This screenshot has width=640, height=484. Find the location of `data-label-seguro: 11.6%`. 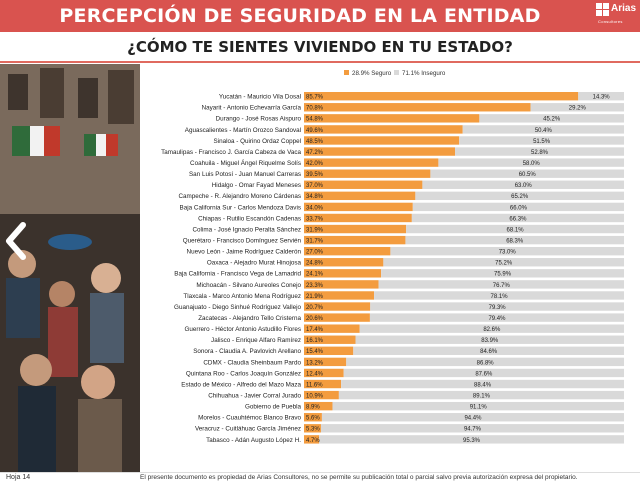

data-label-seguro: 11.6% is located at coordinates (314, 385).